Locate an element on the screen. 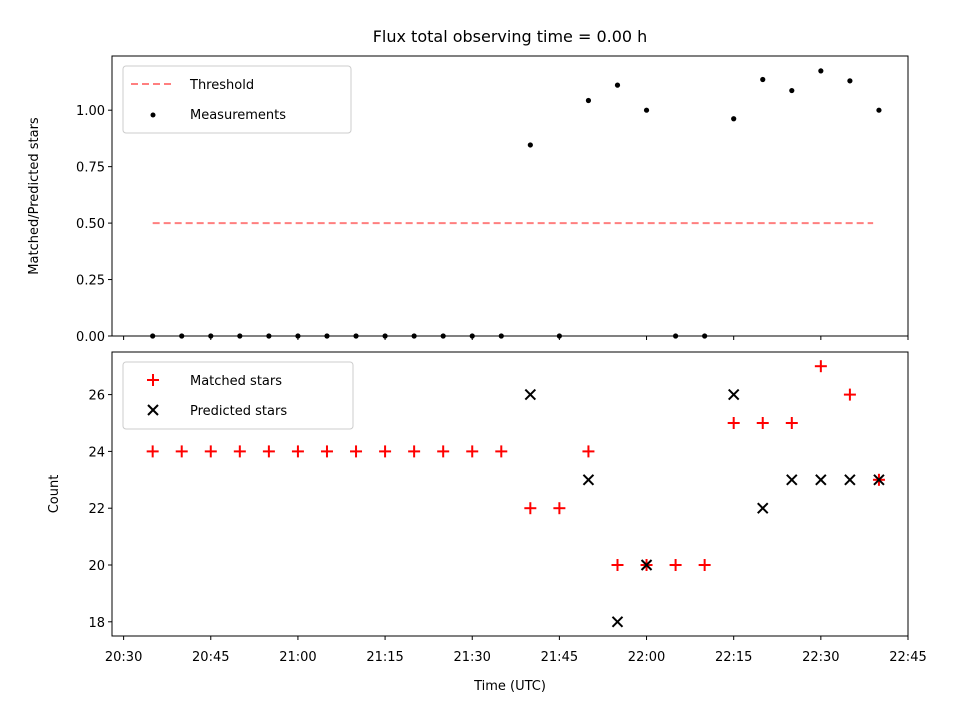 The height and width of the screenshot is (720, 960). measurements-legend-swatch is located at coordinates (153, 115).